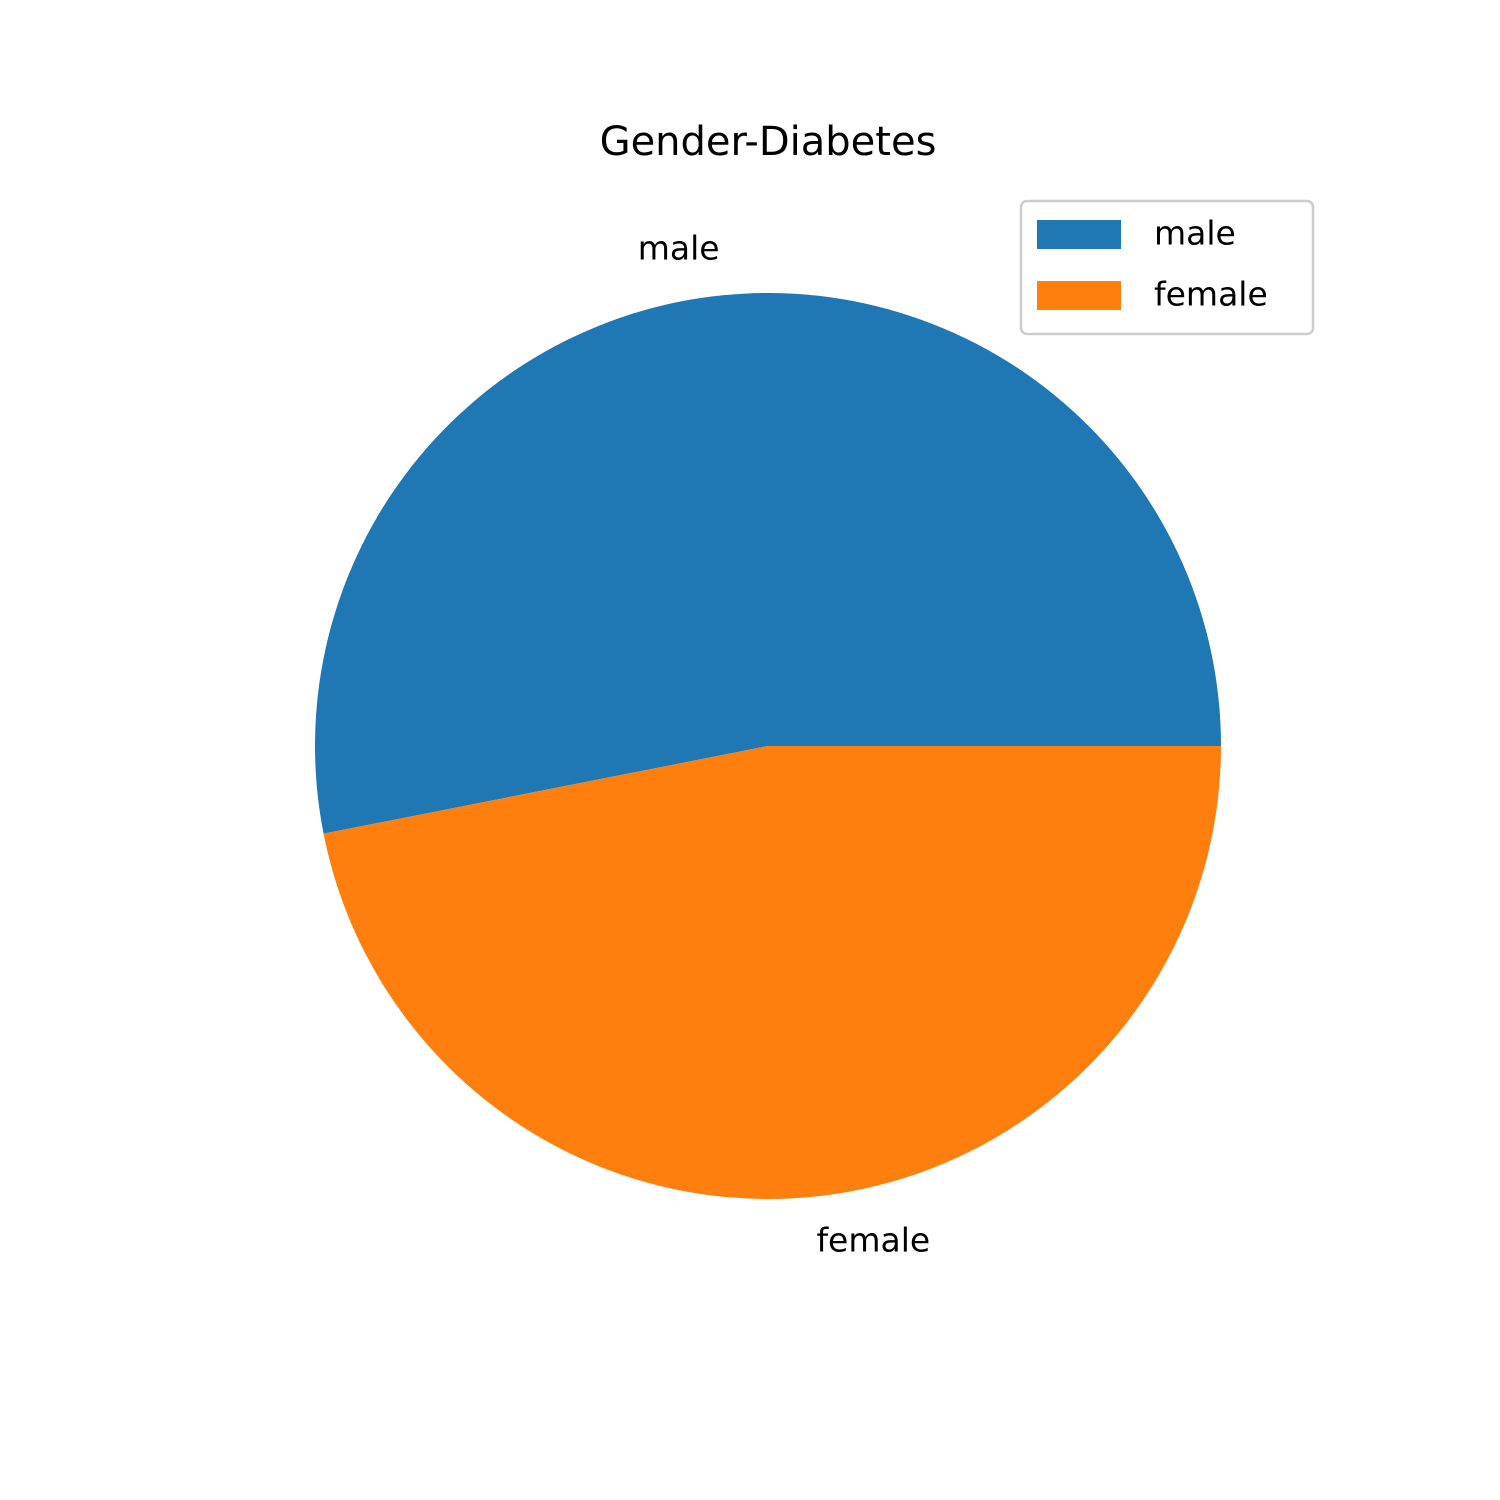 Image resolution: width=1500 pixels, height=1500 pixels. I want to click on legend-label-female: female, so click(1211, 294).